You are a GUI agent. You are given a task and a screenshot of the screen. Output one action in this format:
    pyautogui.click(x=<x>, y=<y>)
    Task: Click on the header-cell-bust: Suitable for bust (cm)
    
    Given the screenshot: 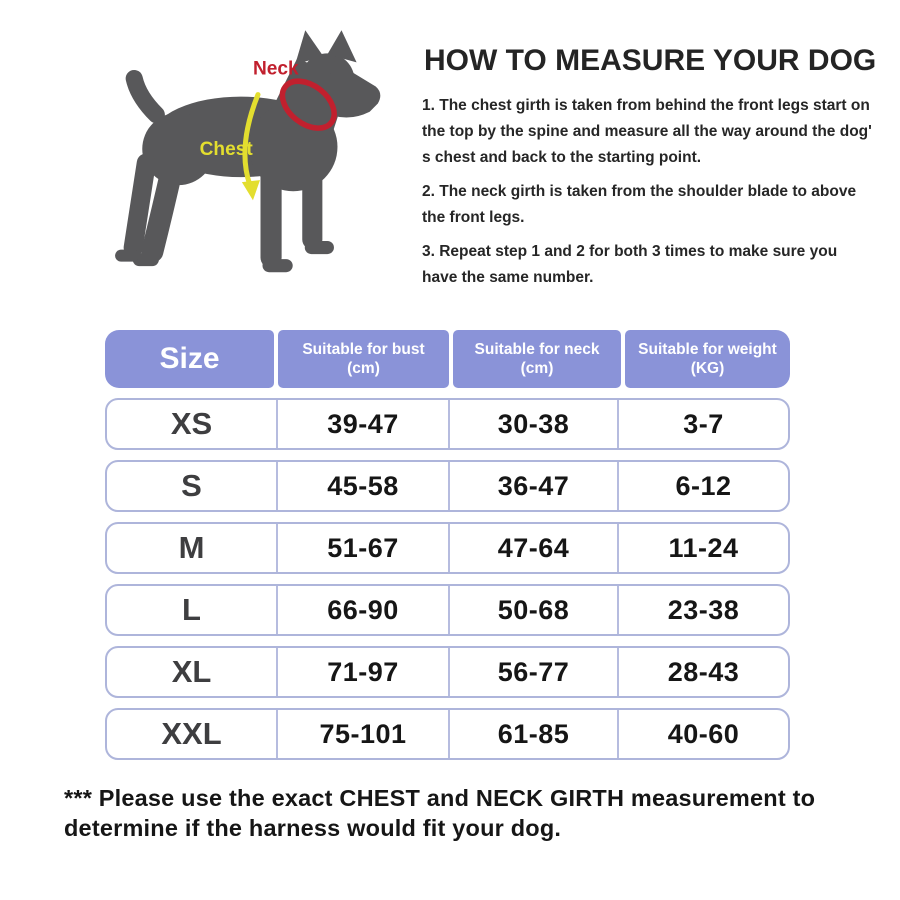 What is the action you would take?
    pyautogui.click(x=363, y=359)
    